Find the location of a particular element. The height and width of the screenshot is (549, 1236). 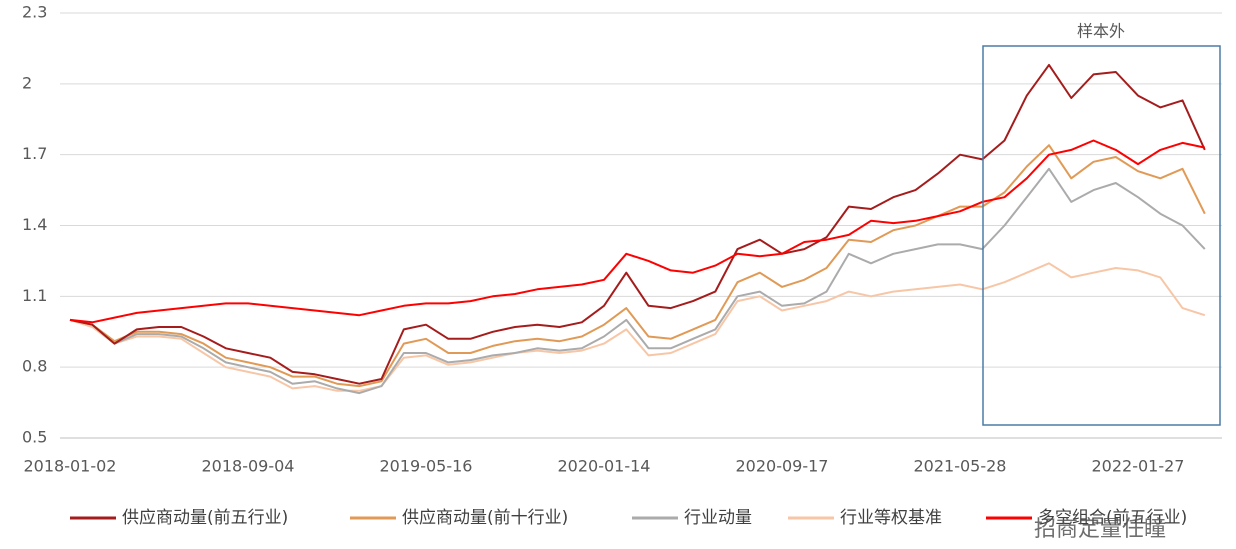

legend-label: 行业动量 is located at coordinates (718, 518).